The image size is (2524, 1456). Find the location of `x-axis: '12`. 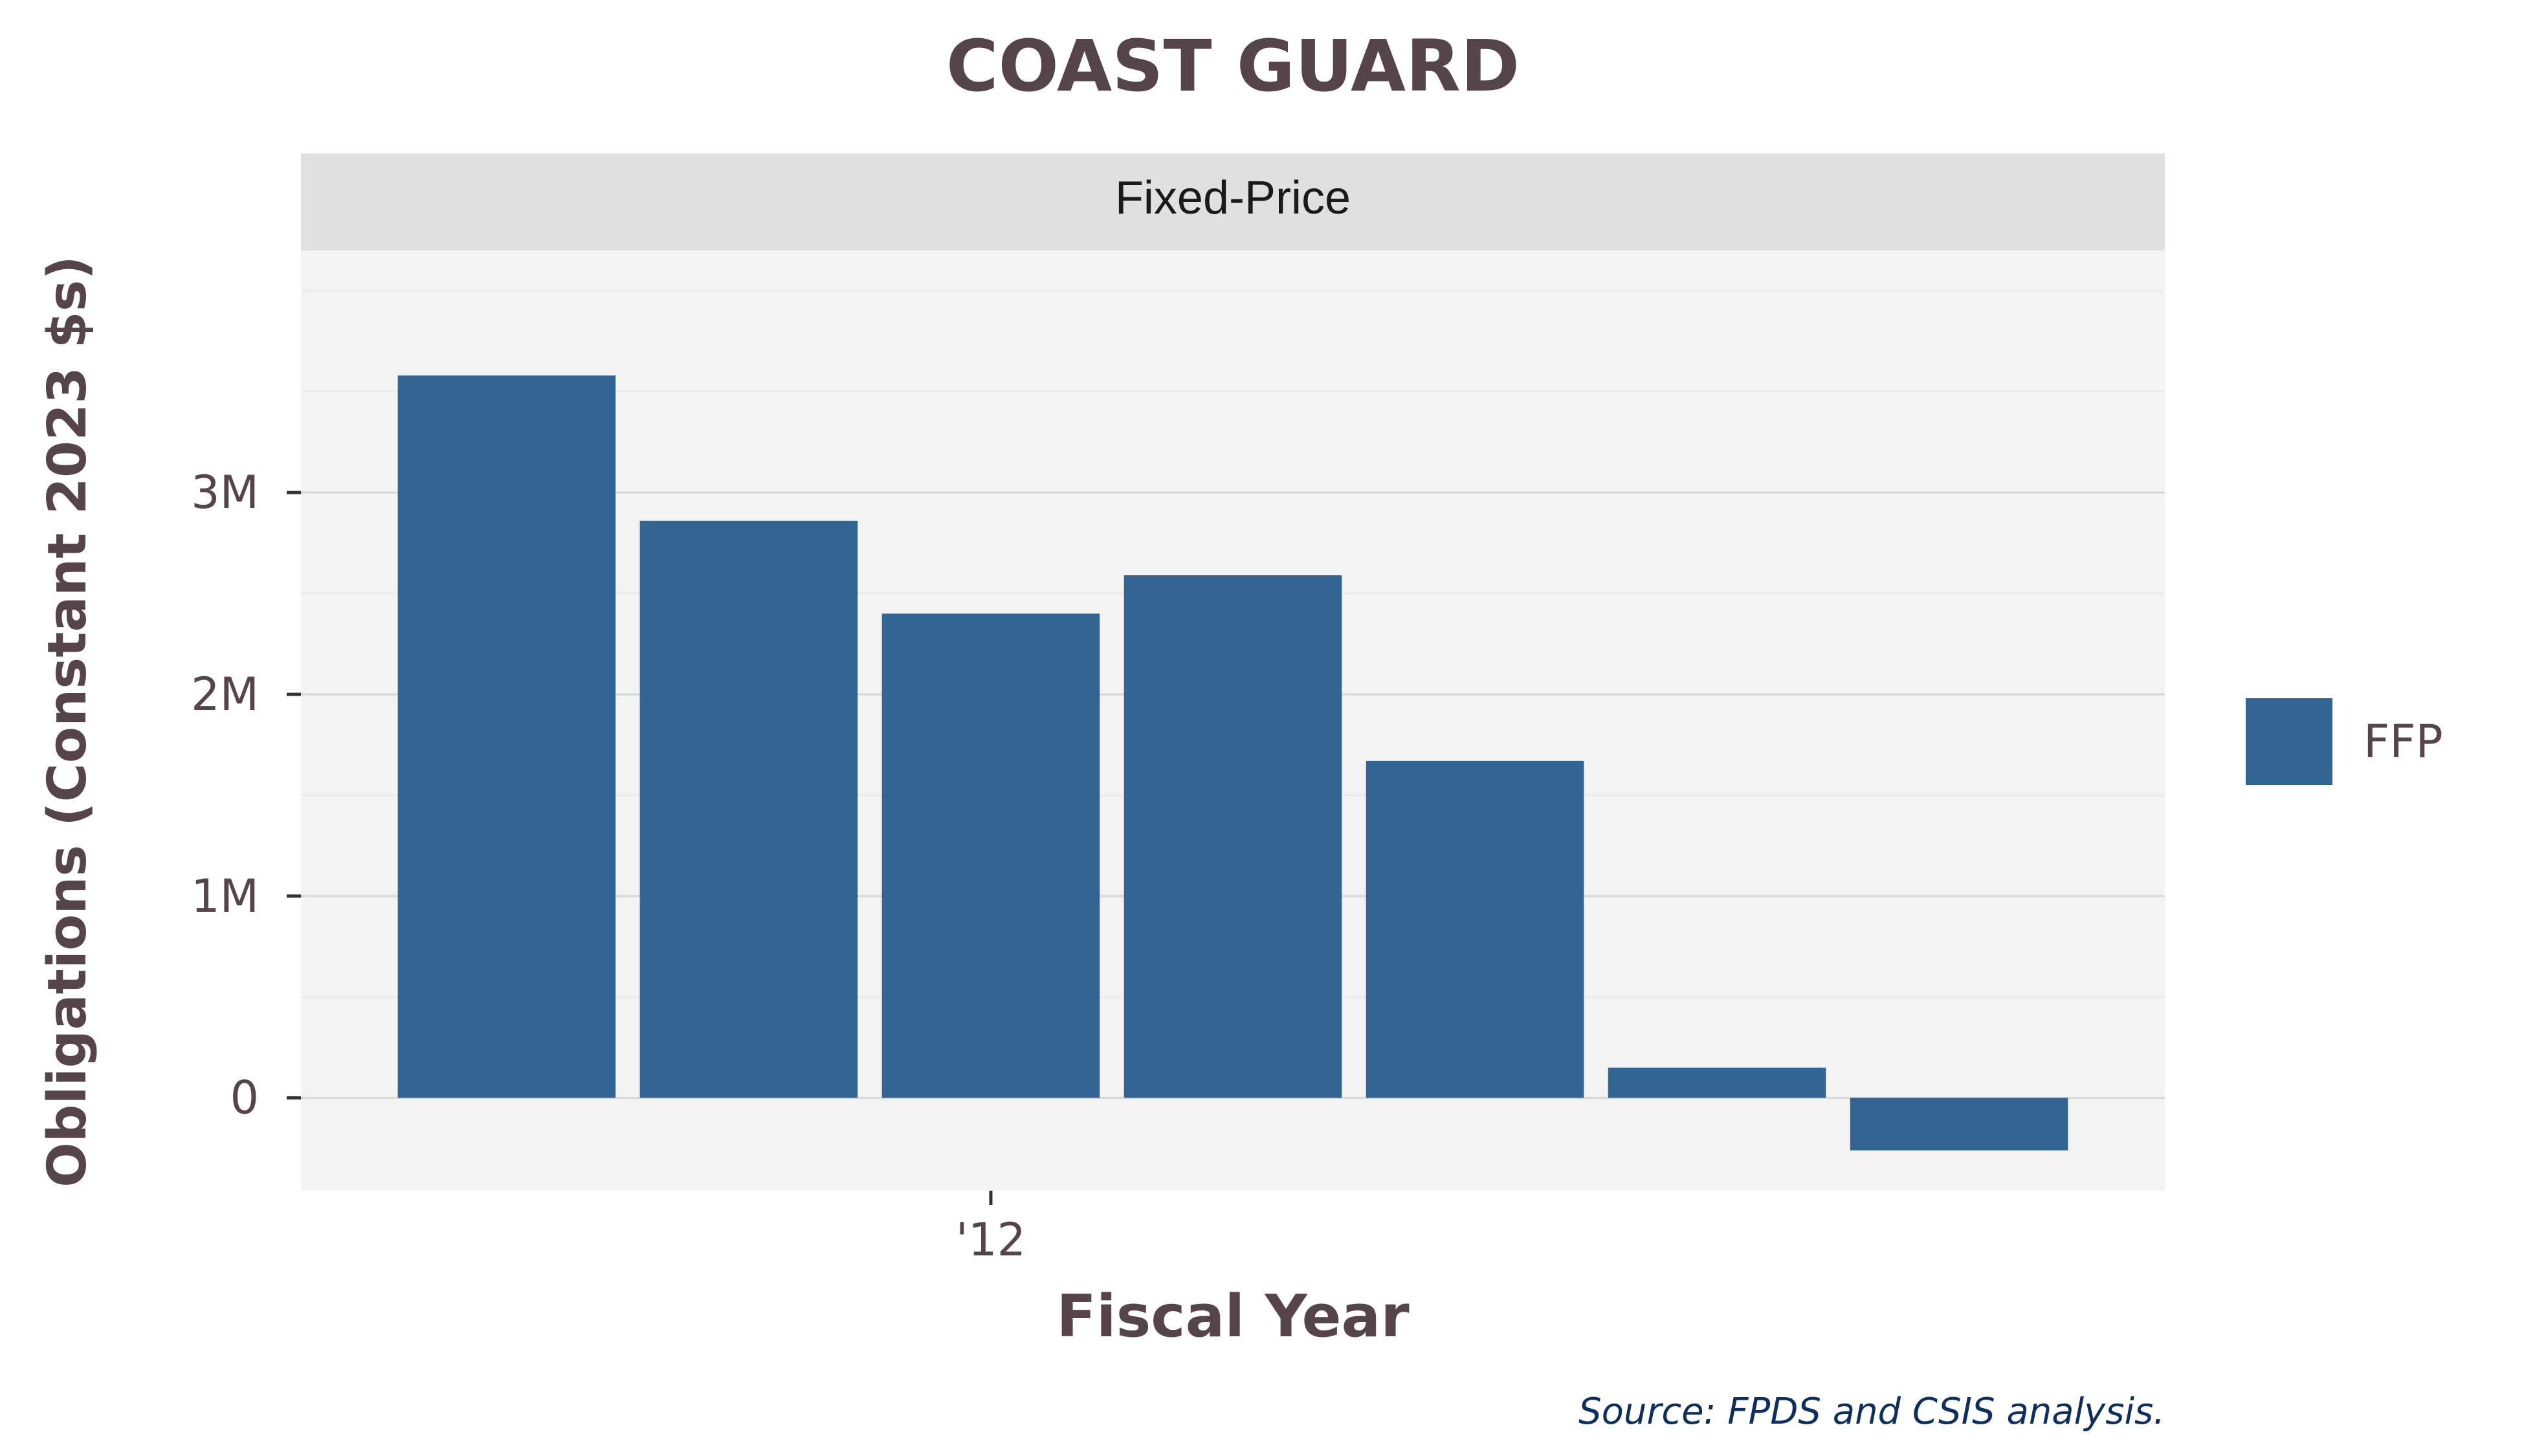

x-axis: '12 is located at coordinates (991, 1228).